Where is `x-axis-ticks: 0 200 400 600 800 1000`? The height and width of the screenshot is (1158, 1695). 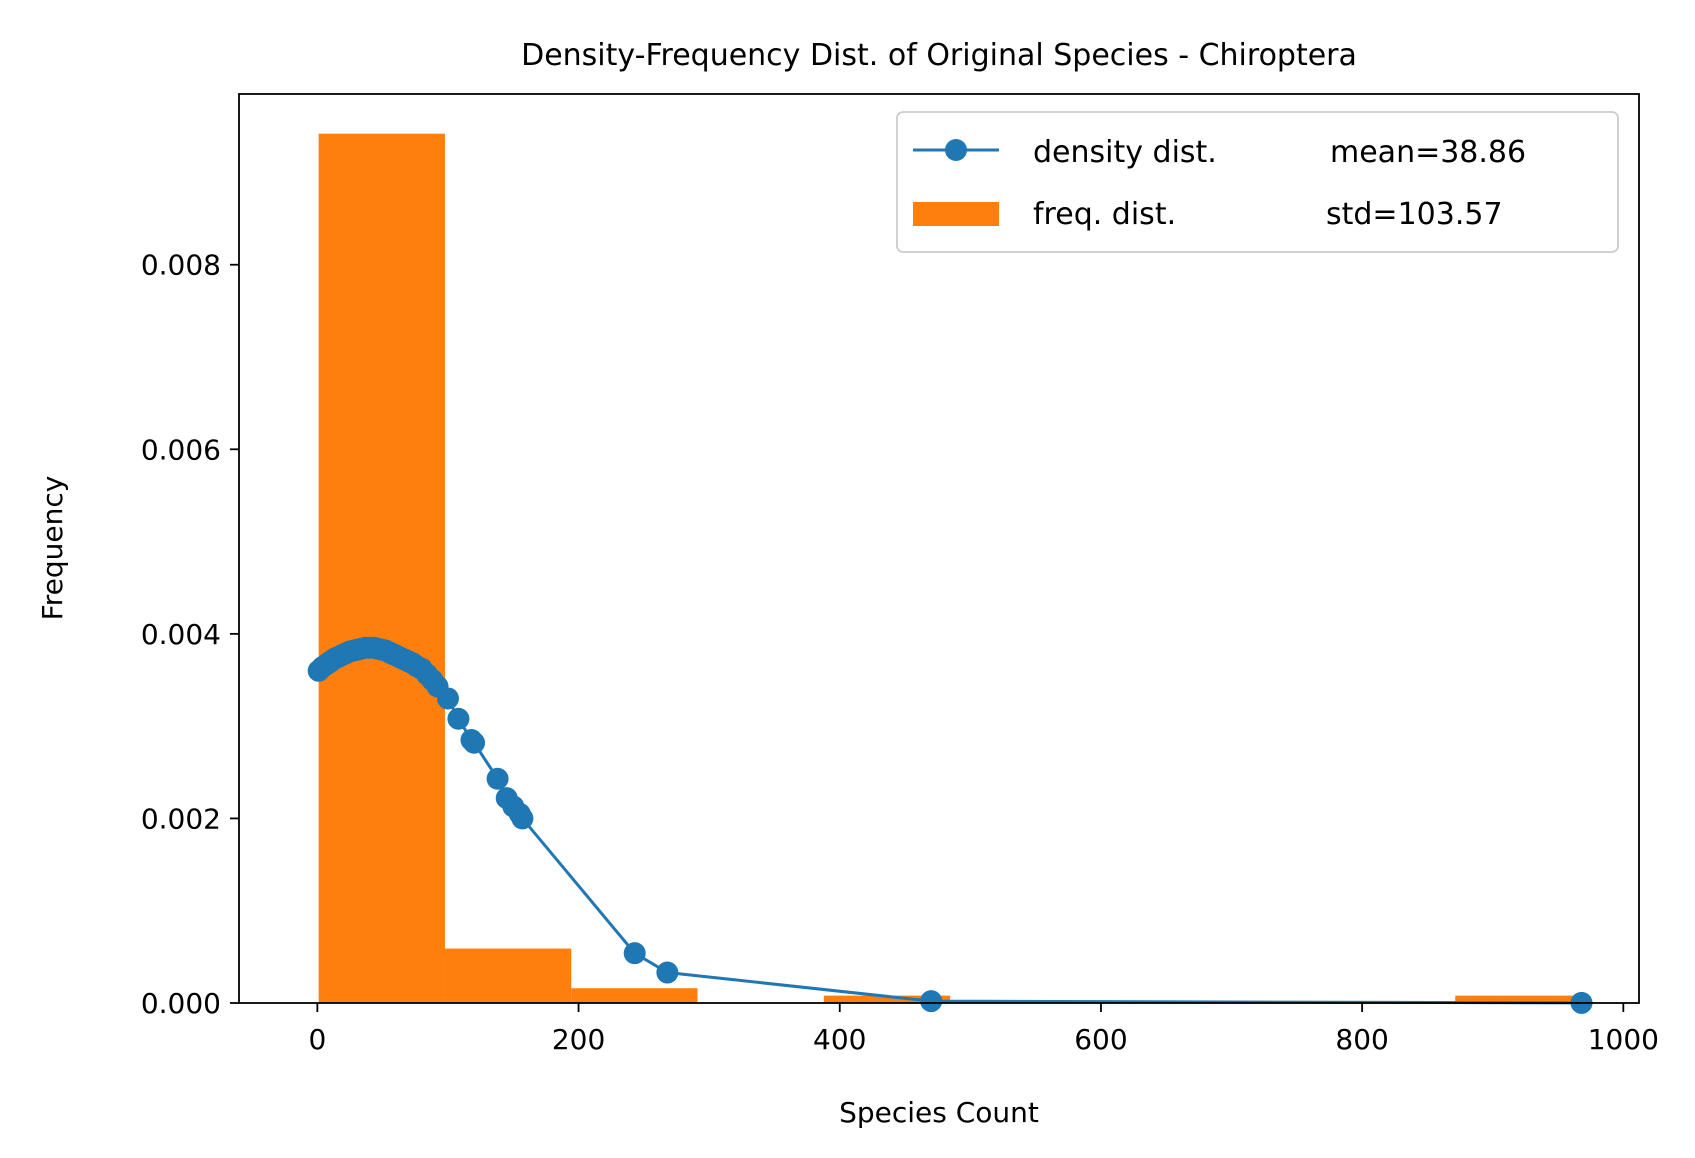 x-axis-ticks: 0 200 400 600 800 1000 is located at coordinates (983, 1029).